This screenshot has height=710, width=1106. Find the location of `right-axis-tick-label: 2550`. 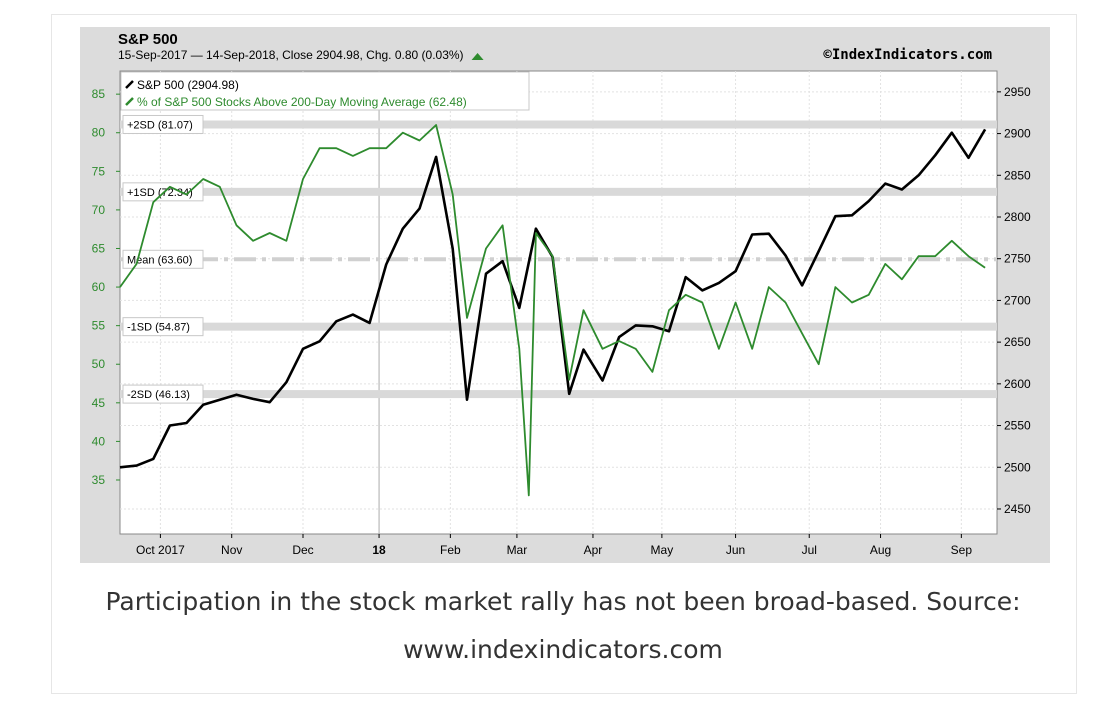

right-axis-tick-label: 2550 is located at coordinates (1017, 426).